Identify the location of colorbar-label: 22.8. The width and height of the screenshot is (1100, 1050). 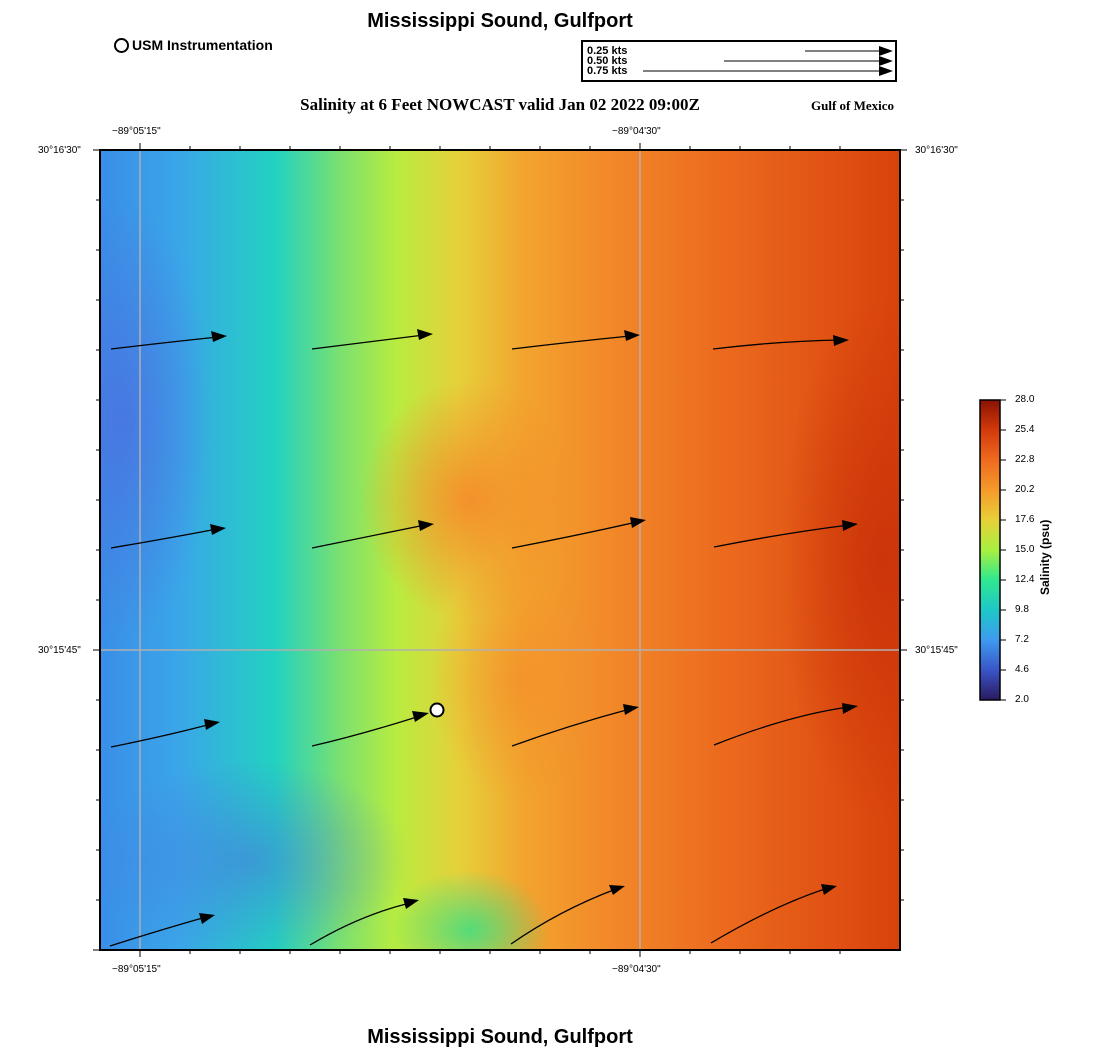
(1025, 459).